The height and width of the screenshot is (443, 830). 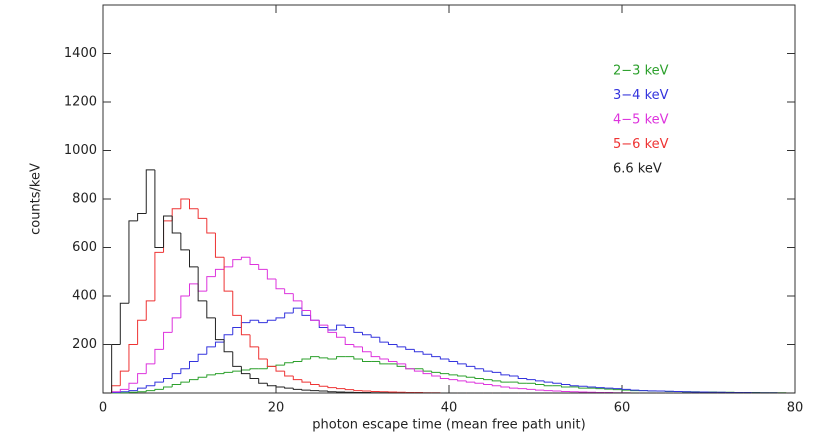 I want to click on y-tick-label: 600, so click(x=84, y=247).